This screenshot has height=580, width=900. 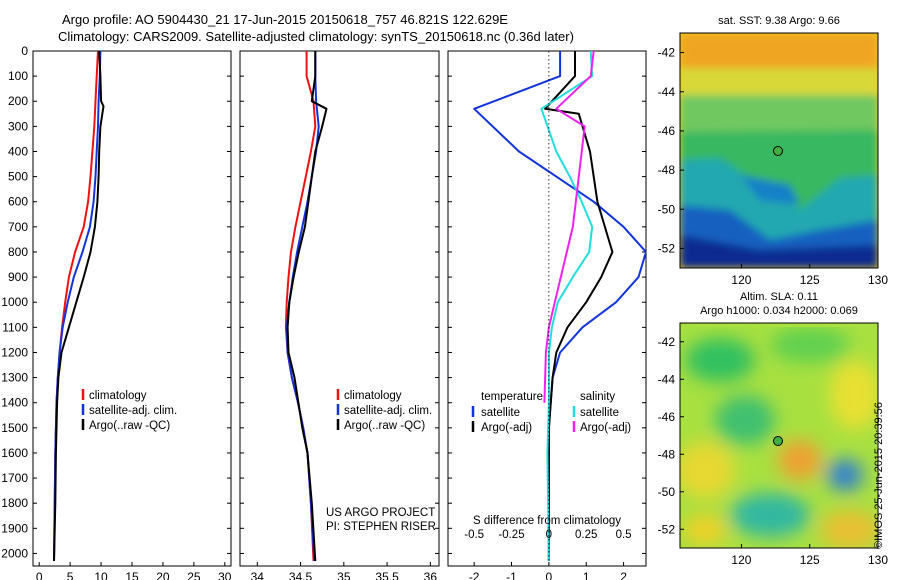 I want to click on salinity-diff-axis-label: S difference from climatology, so click(x=547, y=521).